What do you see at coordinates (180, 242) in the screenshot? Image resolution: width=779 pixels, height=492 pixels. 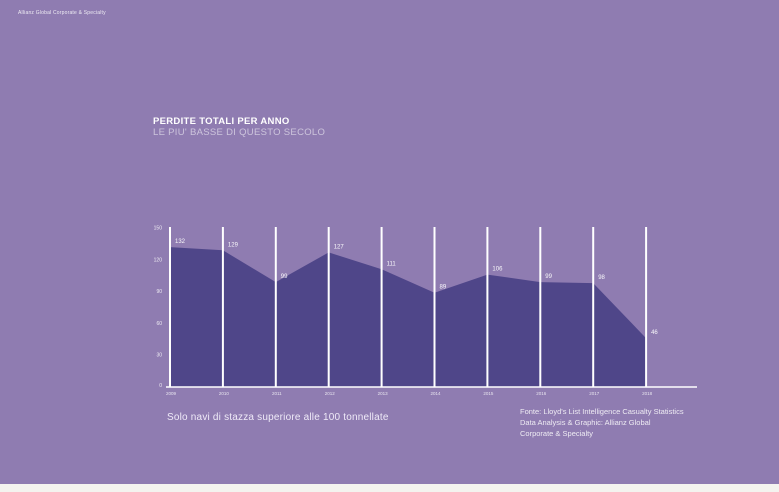 I see `data-label: 132` at bounding box center [180, 242].